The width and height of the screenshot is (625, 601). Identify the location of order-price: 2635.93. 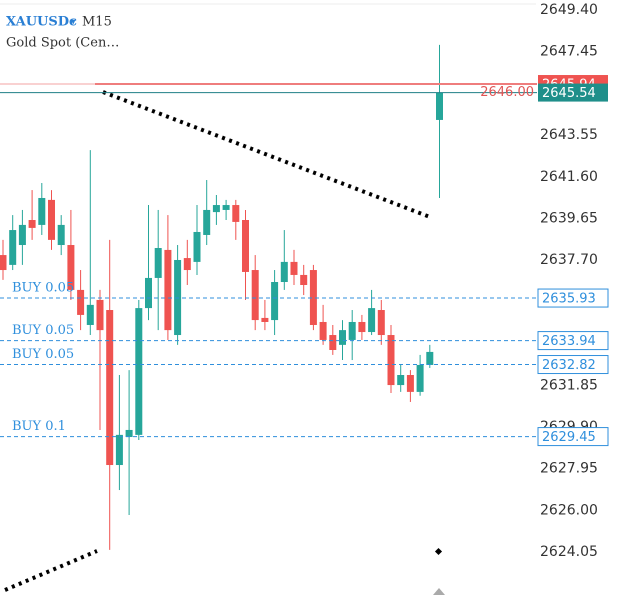
(569, 299).